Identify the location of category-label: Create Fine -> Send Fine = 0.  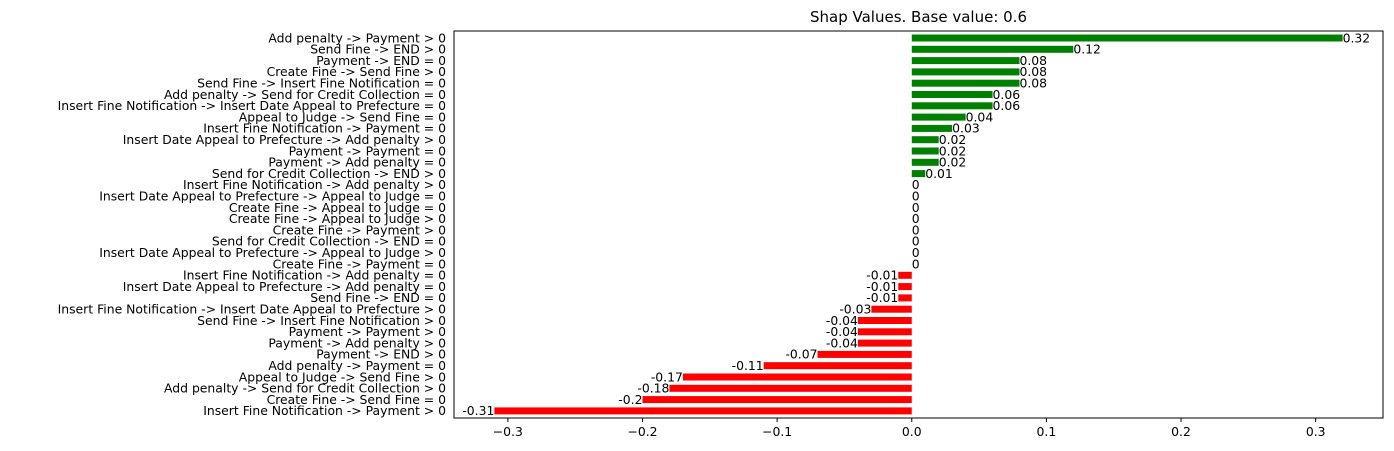
(357, 399).